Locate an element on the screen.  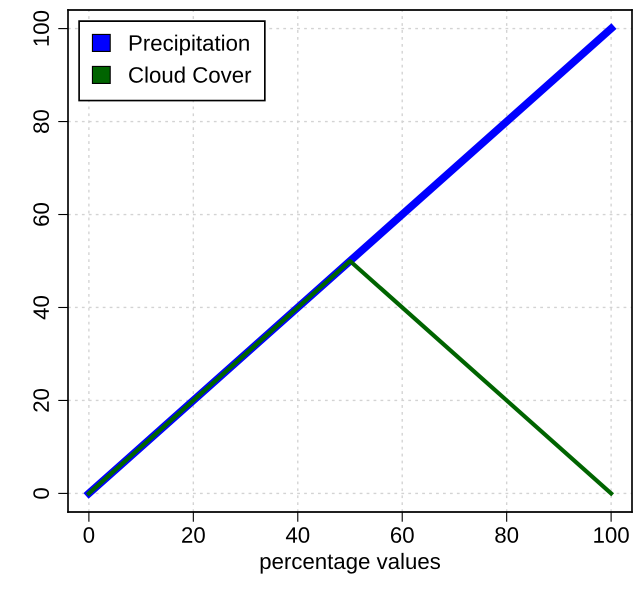
x-tick-label: 0 is located at coordinates (89, 535).